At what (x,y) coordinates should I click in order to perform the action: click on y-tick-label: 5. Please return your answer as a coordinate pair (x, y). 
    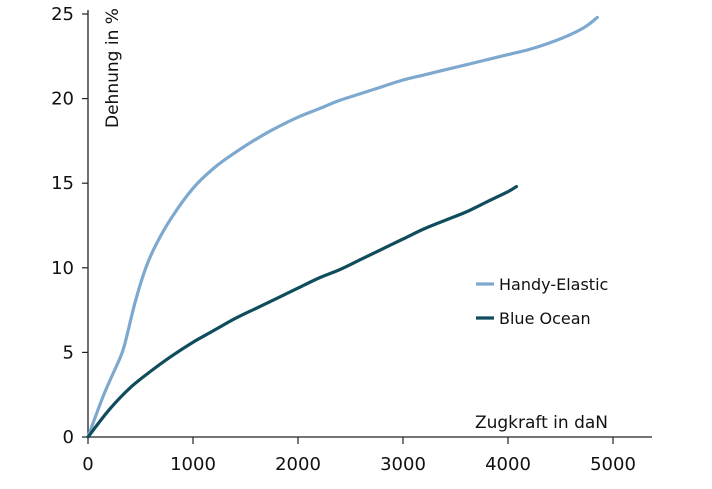
    Looking at the image, I should click on (68, 352).